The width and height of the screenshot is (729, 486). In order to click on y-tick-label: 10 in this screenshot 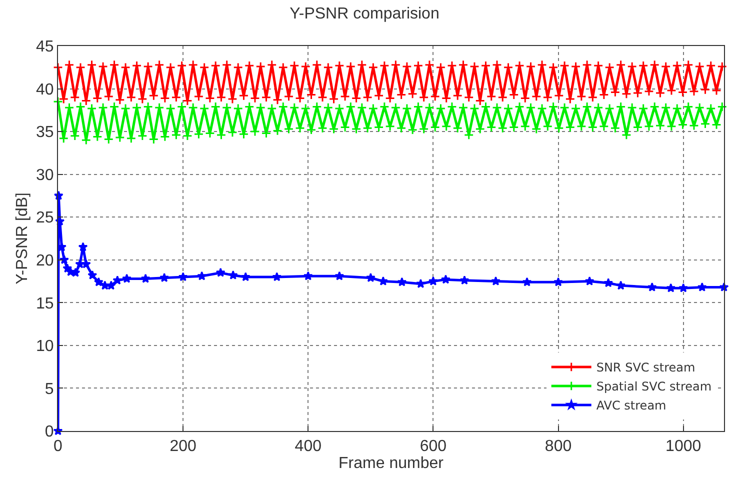, I will do `click(45, 347)`.